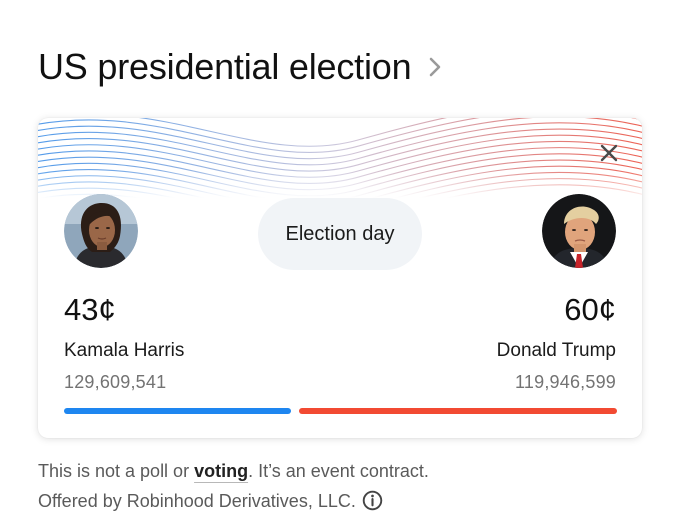 This screenshot has height=527, width=680. What do you see at coordinates (221, 471) in the screenshot?
I see `voting-link: voting` at bounding box center [221, 471].